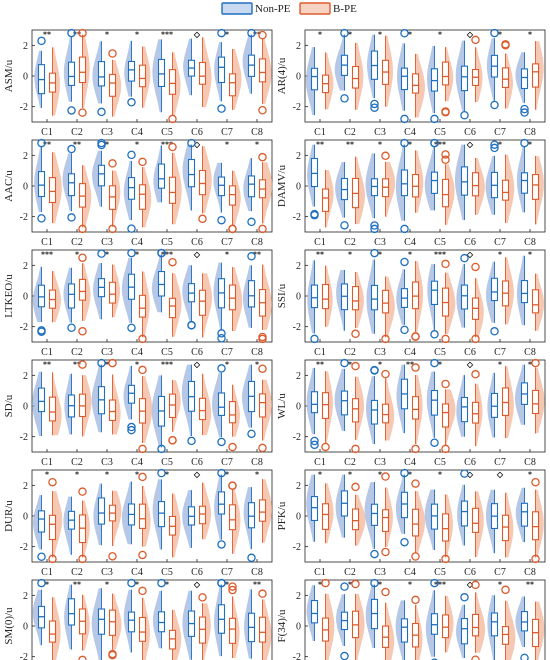  Describe the element at coordinates (440, 144) in the screenshot. I see `significance-mark: ***` at that location.